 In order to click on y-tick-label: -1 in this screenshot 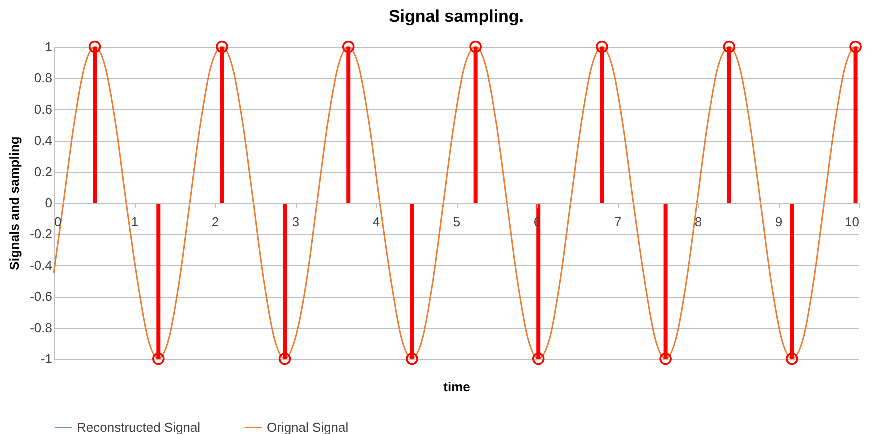, I will do `click(46, 359)`.